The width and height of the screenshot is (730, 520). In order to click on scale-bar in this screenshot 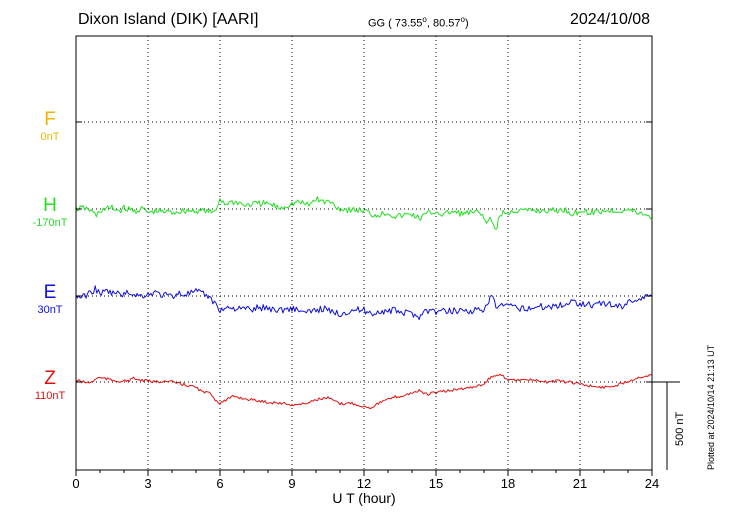, I will do `click(666, 425)`.